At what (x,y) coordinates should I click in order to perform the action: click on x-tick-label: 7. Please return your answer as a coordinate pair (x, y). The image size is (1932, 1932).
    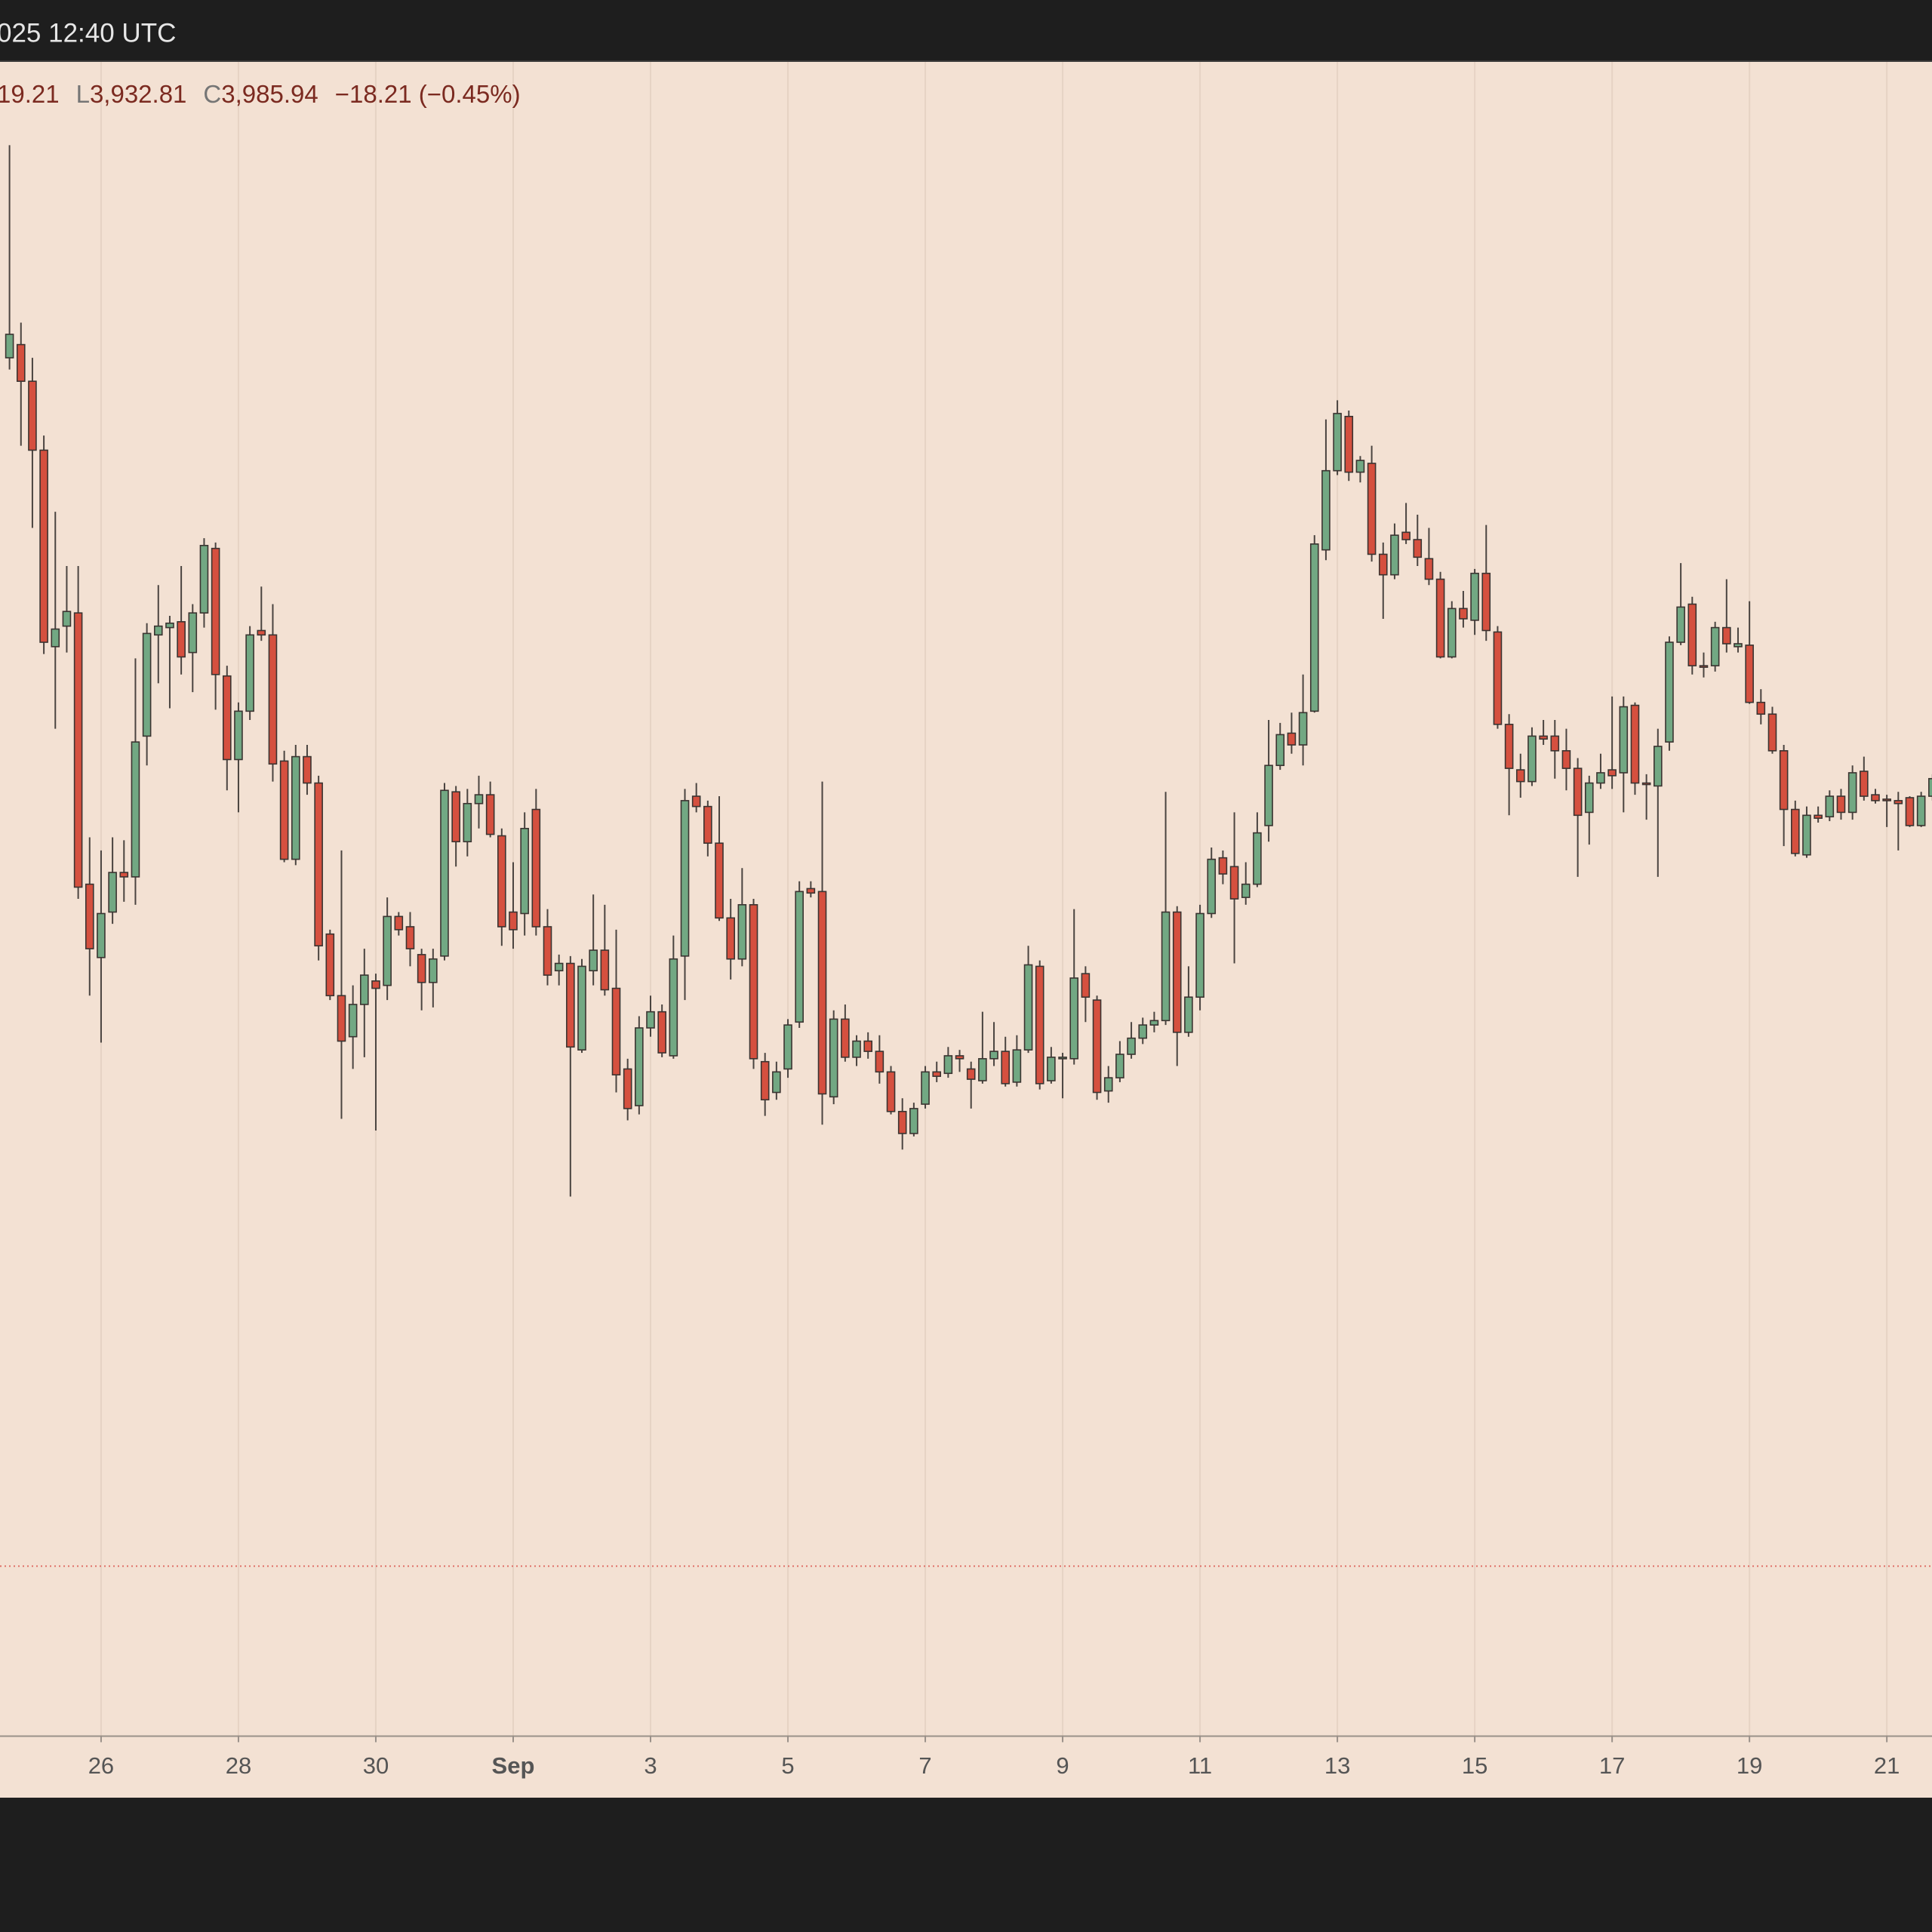
    Looking at the image, I should click on (924, 1765).